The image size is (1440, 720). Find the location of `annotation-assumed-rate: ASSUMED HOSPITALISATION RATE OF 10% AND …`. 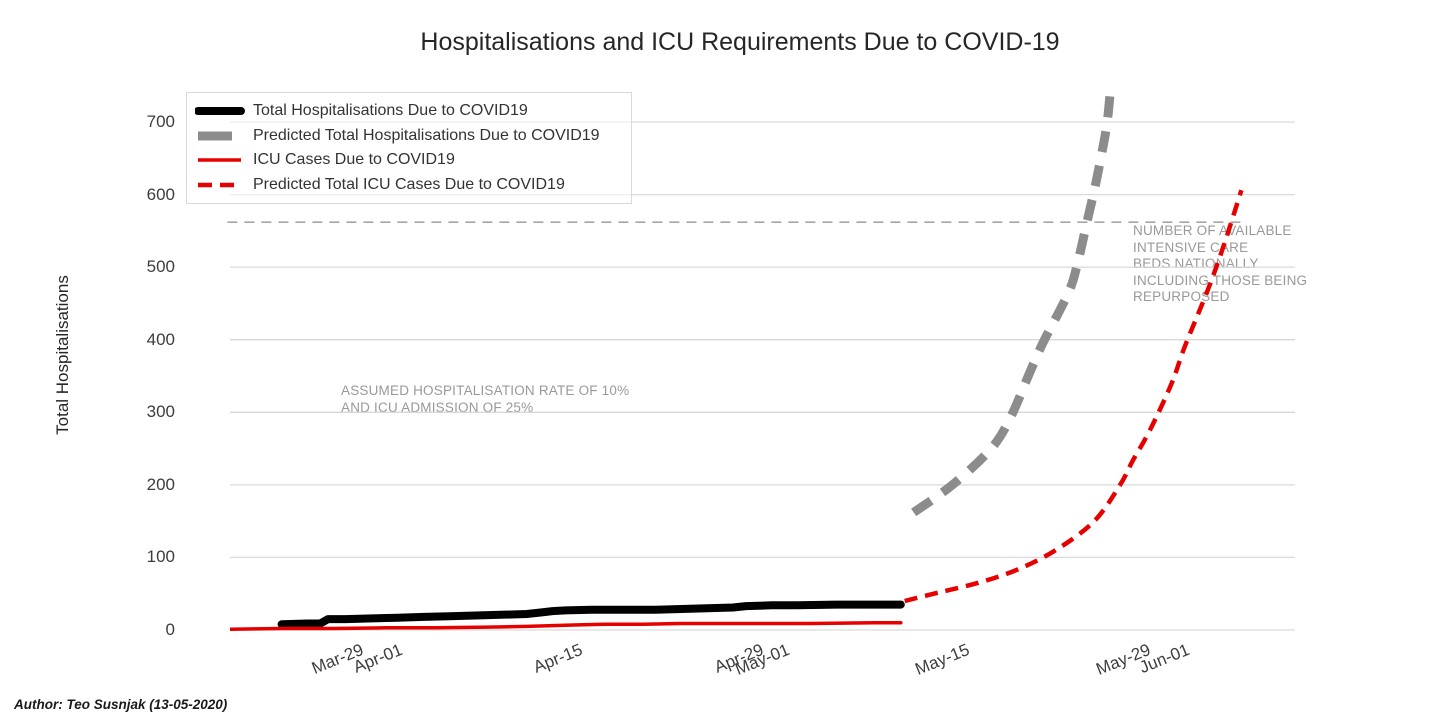

annotation-assumed-rate: ASSUMED HOSPITALISATION RATE OF 10% AND … is located at coordinates (485, 399).